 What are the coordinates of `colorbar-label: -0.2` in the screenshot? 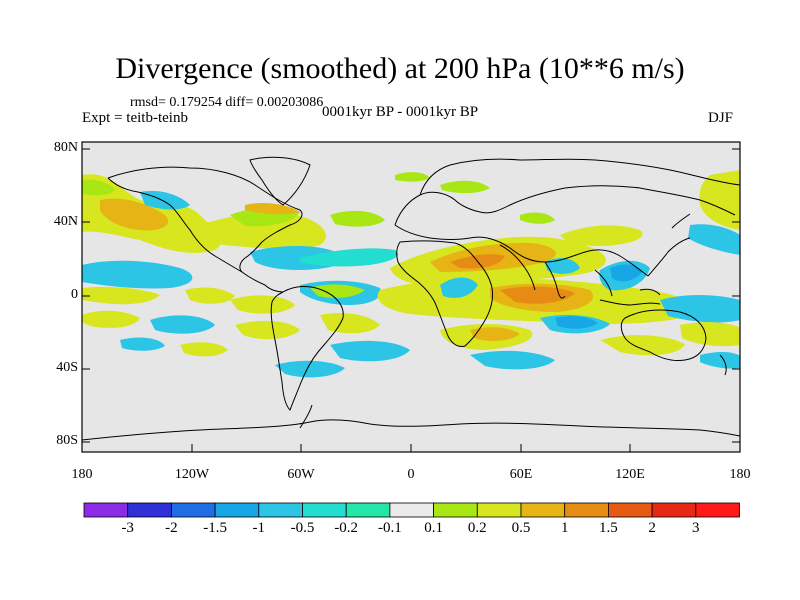 It's located at (346, 528).